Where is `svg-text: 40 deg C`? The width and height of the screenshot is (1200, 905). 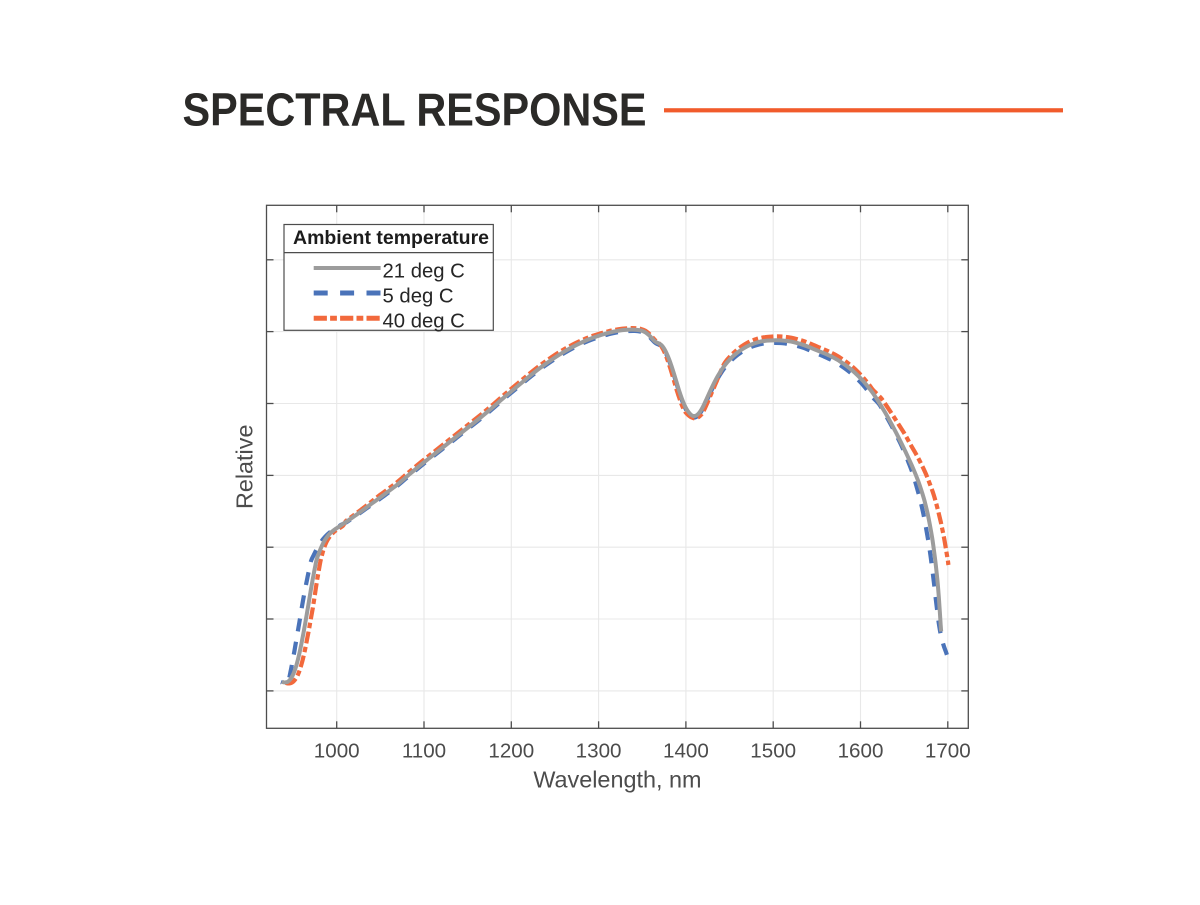 svg-text: 40 deg C is located at coordinates (424, 322).